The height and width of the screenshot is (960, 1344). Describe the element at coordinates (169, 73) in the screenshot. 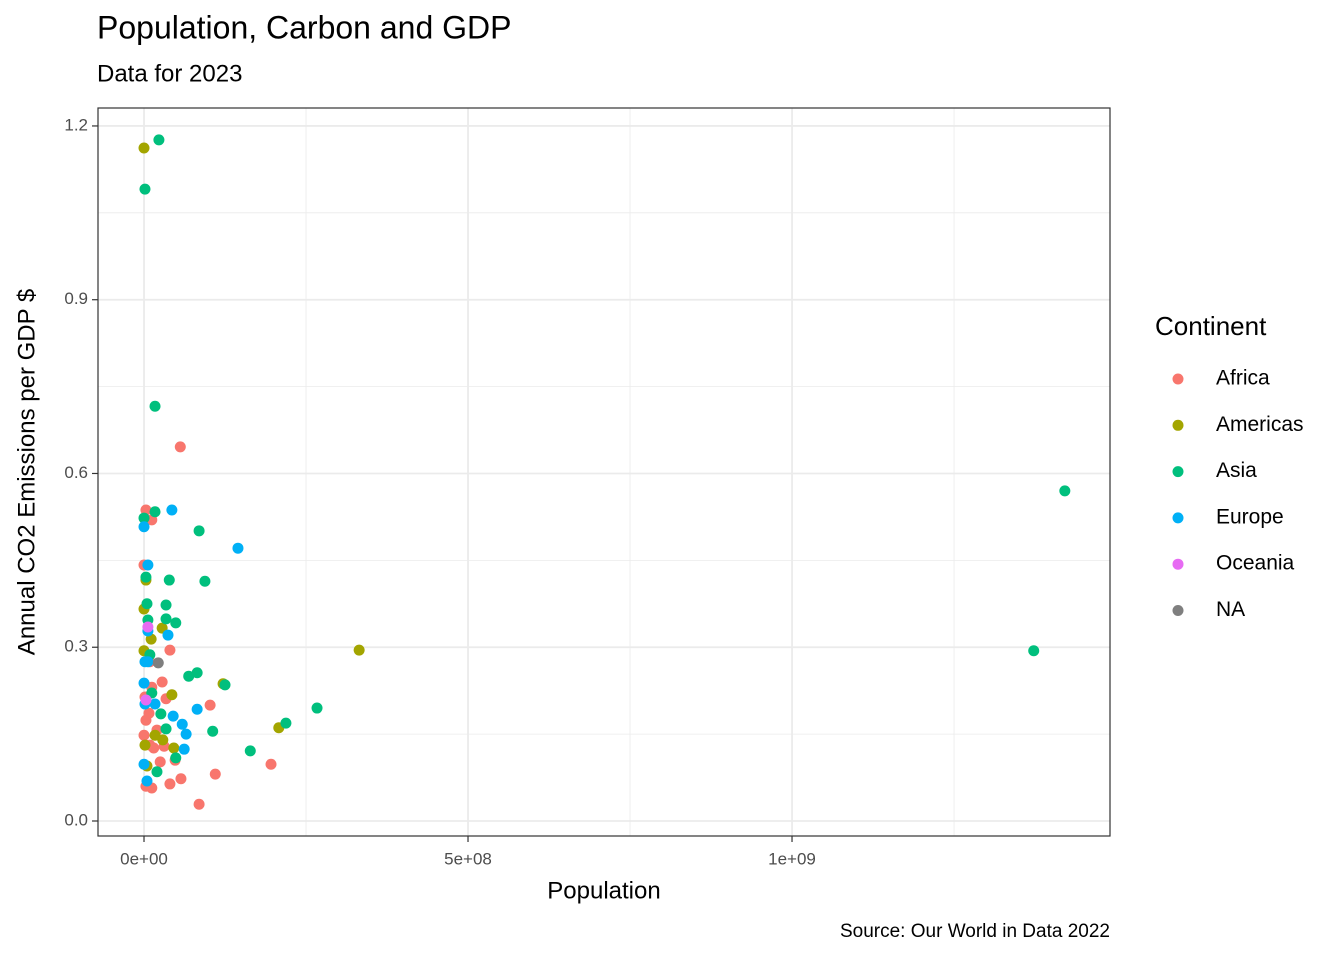

I see `chart-subtitle: Data for 2023` at that location.